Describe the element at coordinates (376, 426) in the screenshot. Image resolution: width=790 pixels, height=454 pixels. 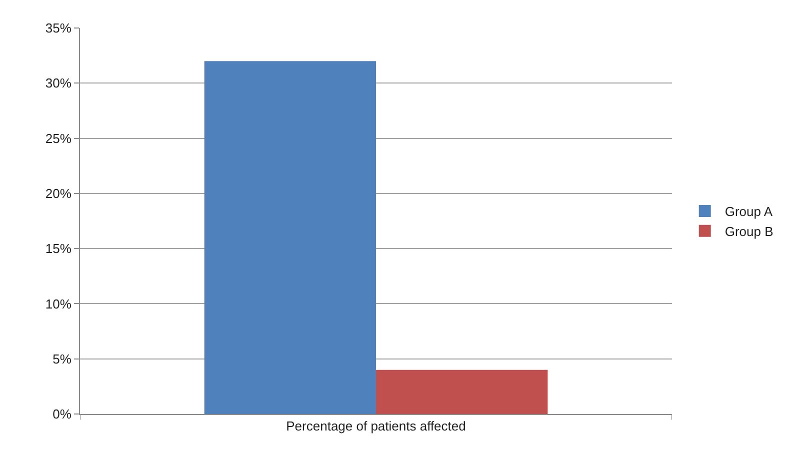
I see `x-tick-label: Percentage of patients affected` at that location.